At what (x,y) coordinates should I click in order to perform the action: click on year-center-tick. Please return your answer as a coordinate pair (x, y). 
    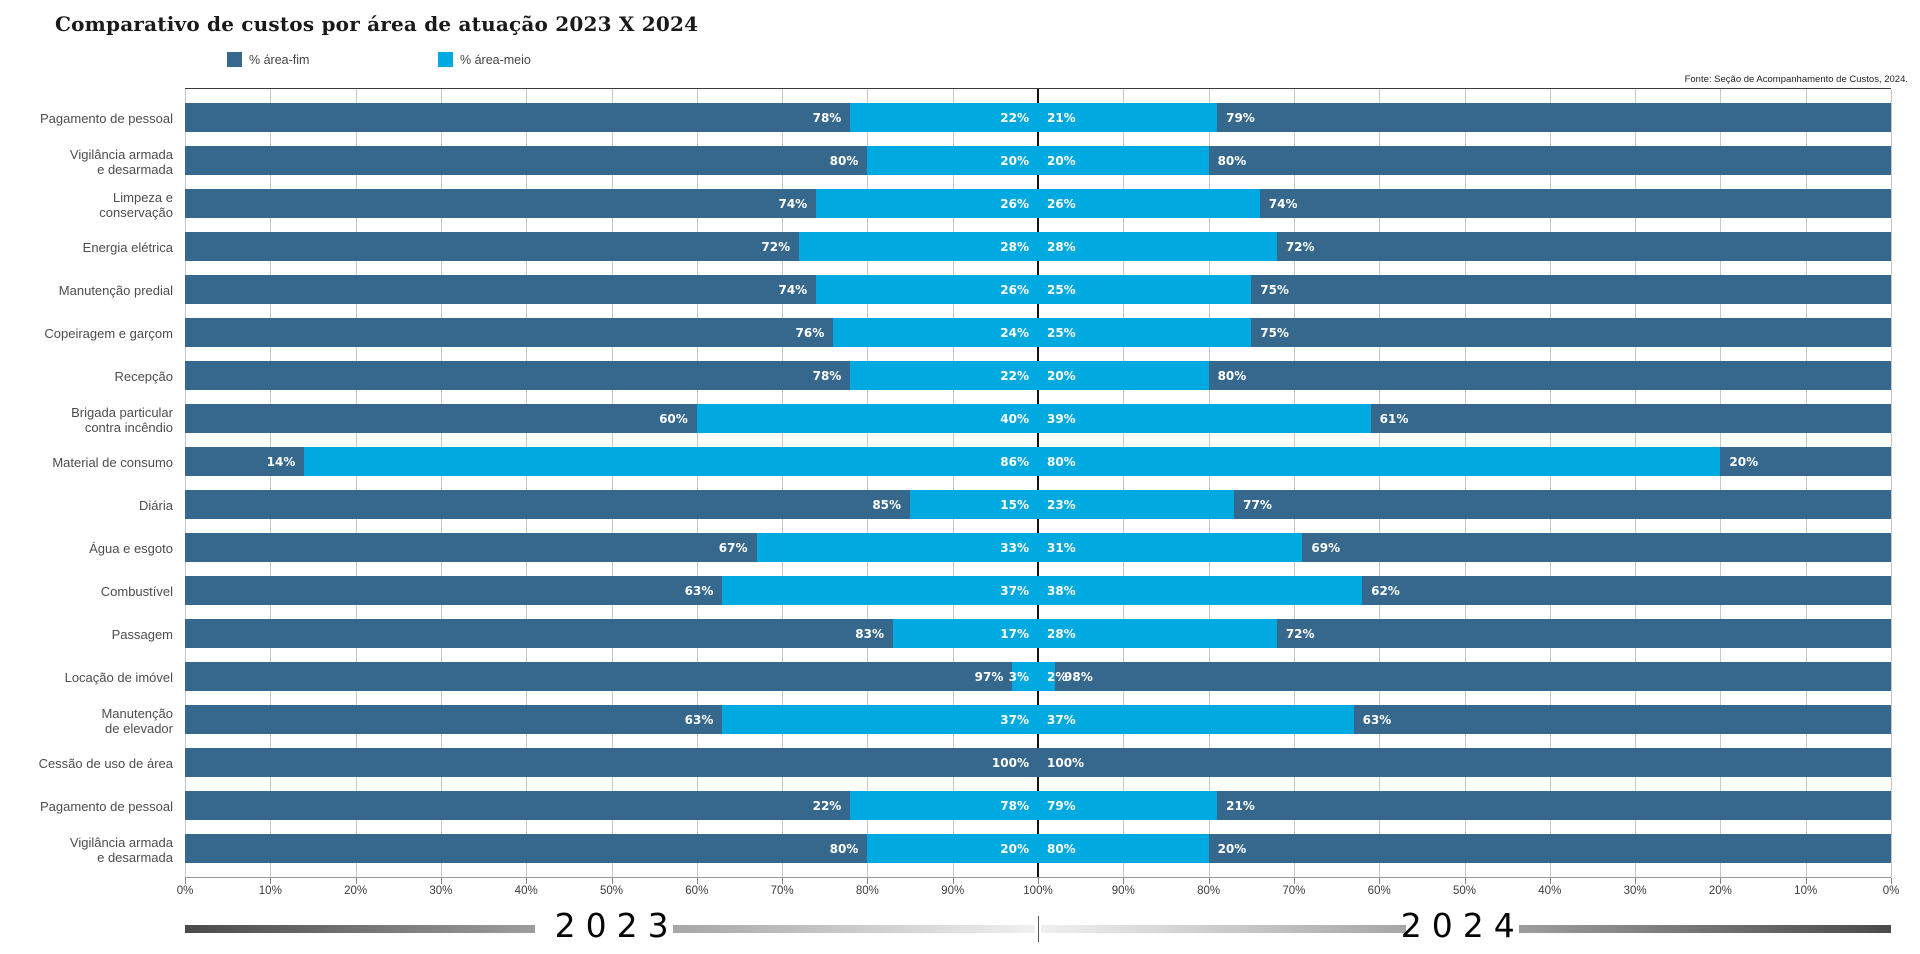
    Looking at the image, I should click on (1038, 929).